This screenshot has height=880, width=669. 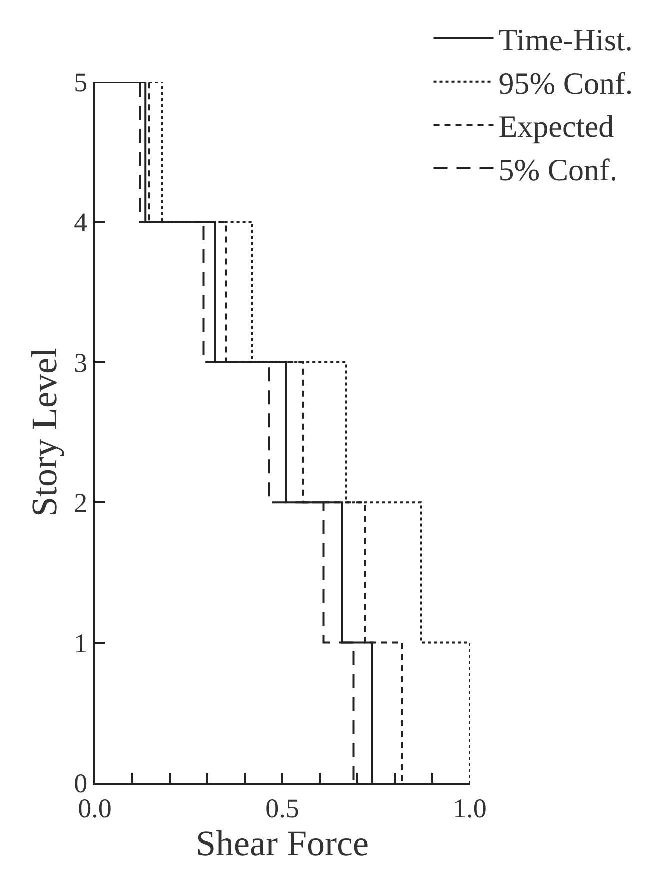 I want to click on legend-label: 95% Conf., so click(x=566, y=83).